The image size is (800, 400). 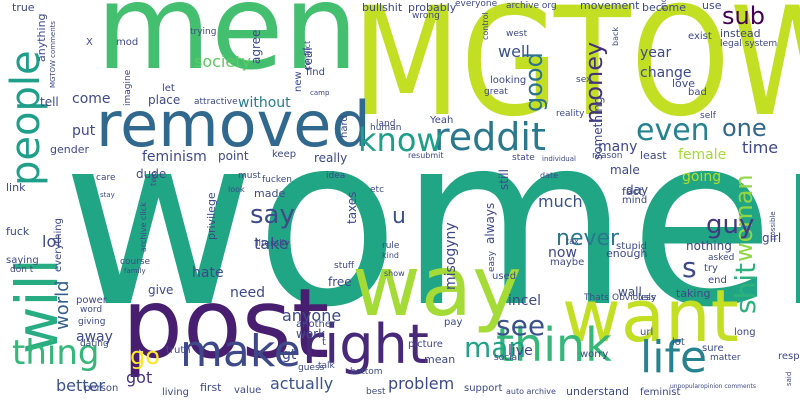 I want to click on cloud-word: hard, so click(x=344, y=126).